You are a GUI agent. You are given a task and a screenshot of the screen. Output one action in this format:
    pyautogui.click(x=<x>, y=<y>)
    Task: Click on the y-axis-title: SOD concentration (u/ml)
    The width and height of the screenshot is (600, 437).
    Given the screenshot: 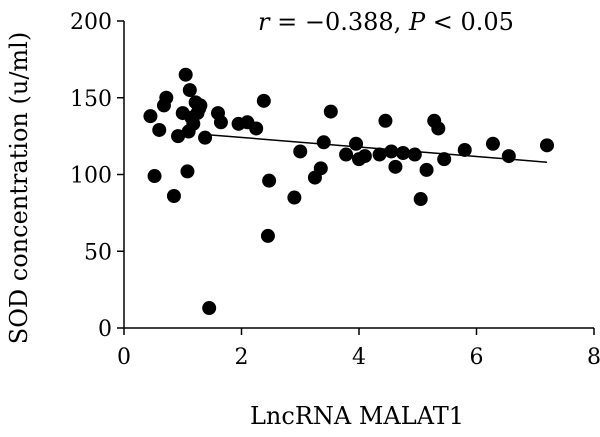 What is the action you would take?
    pyautogui.click(x=19, y=188)
    